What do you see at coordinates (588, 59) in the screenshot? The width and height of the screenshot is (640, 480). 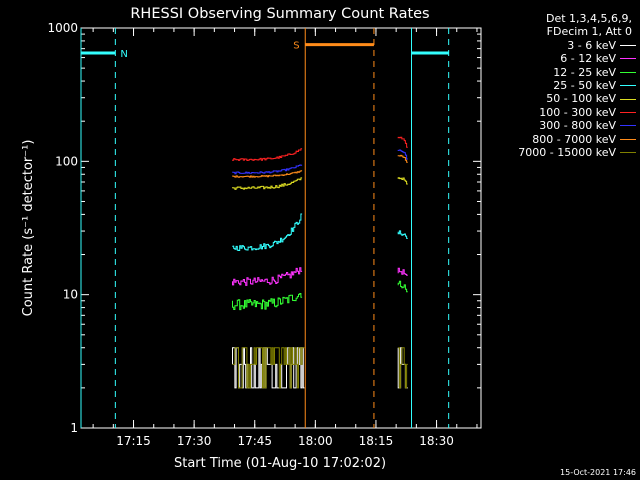 I see `legend-item-label: 6 - 12 keV` at bounding box center [588, 59].